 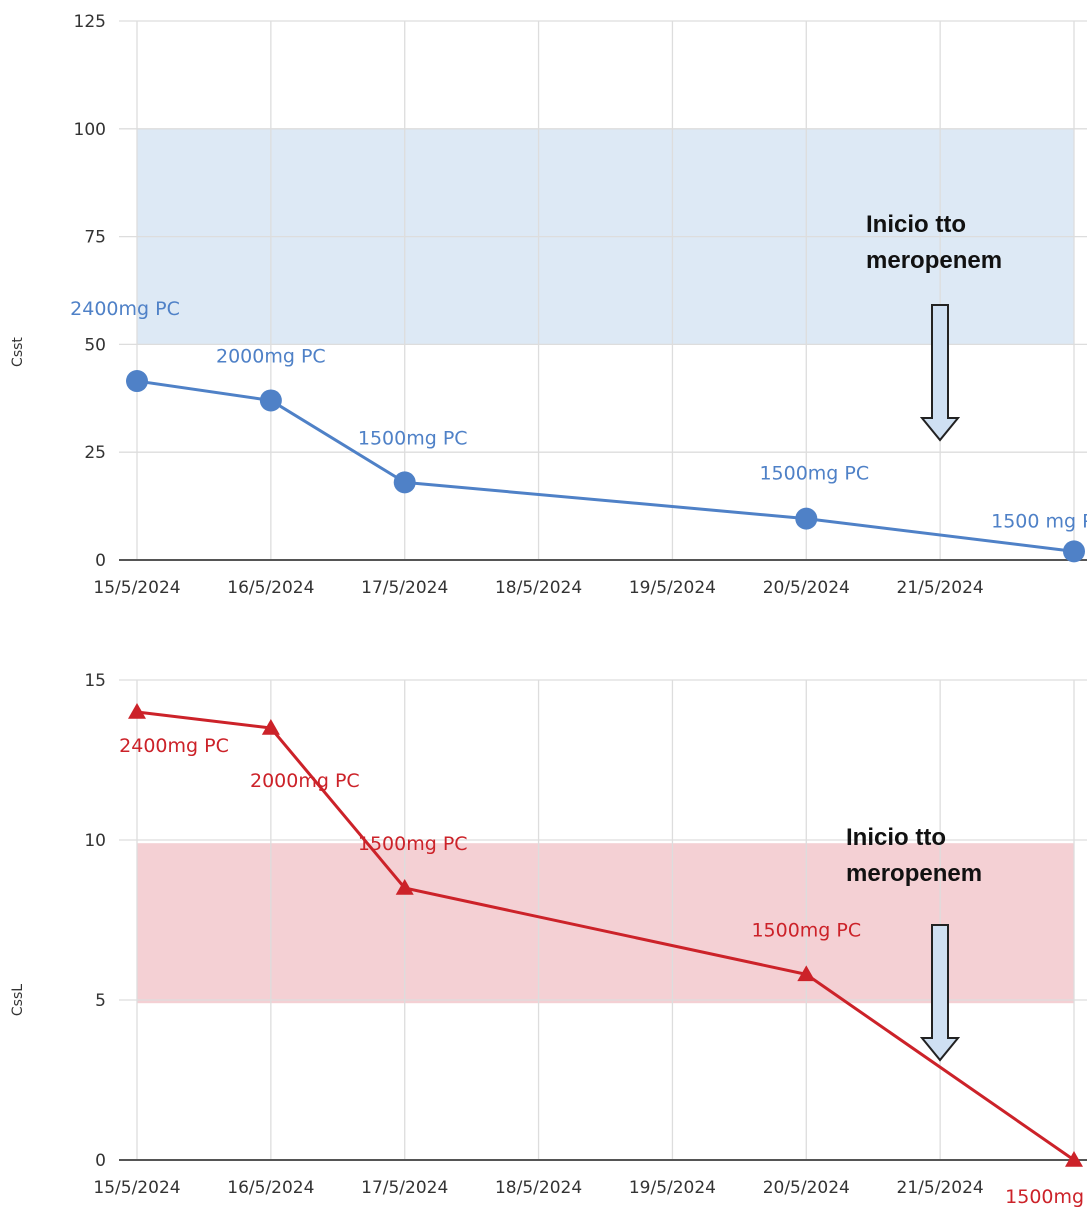 What do you see at coordinates (95, 681) in the screenshot?
I see `y-tick-label: 15` at bounding box center [95, 681].